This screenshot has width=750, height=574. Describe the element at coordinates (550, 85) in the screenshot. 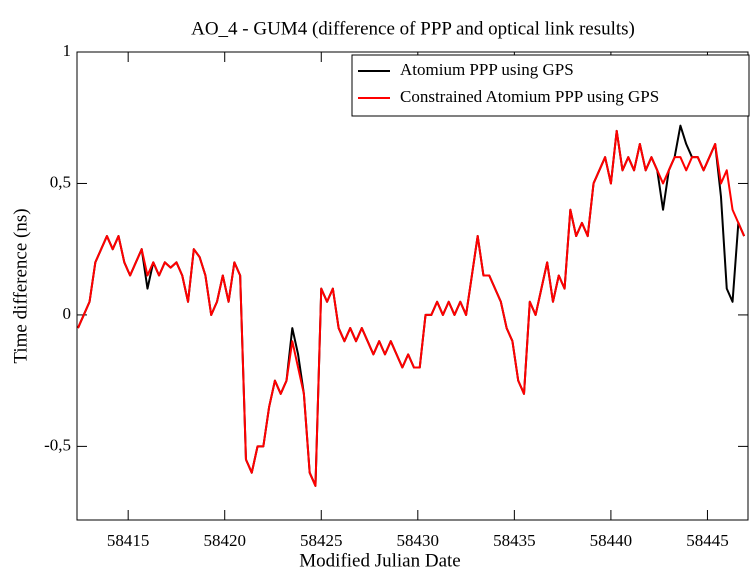

I see `legend-box` at that location.